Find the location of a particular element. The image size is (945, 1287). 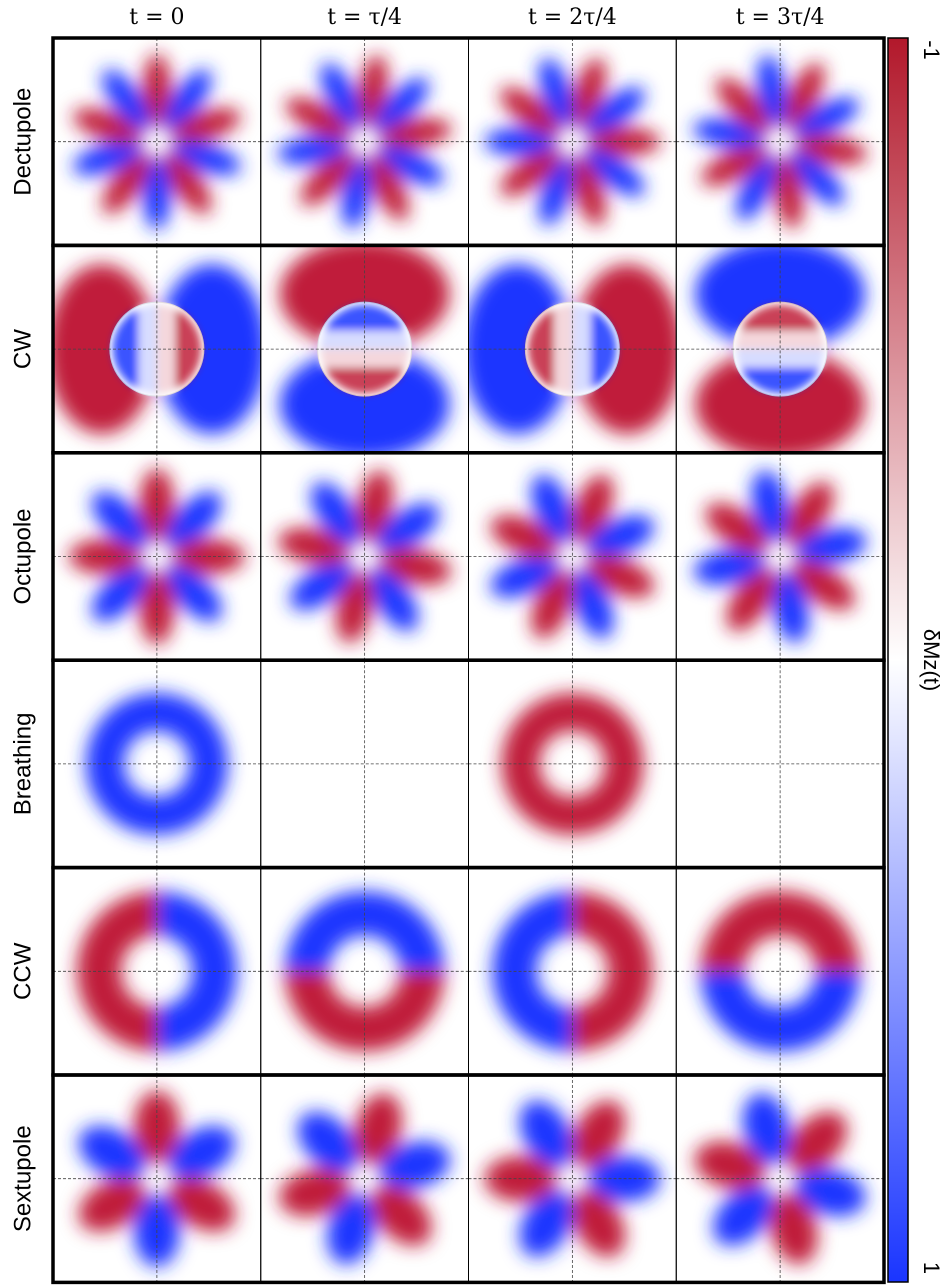

row-label: Dectupole is located at coordinates (22, 142).